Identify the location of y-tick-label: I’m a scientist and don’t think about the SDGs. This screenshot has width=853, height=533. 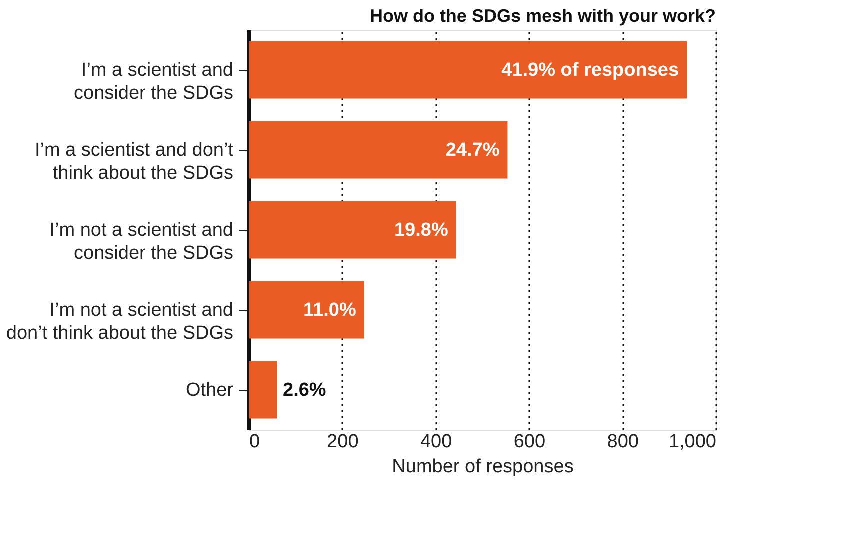
(134, 162).